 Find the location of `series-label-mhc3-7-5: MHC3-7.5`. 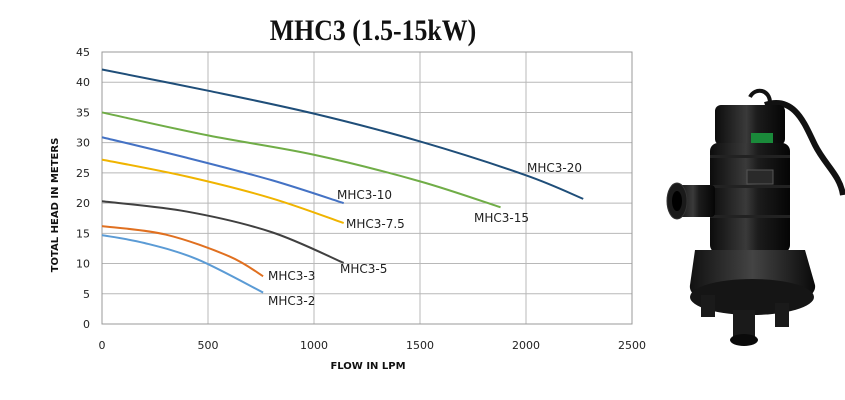

series-label-mhc3-7-5: MHC3-7.5 is located at coordinates (375, 224).